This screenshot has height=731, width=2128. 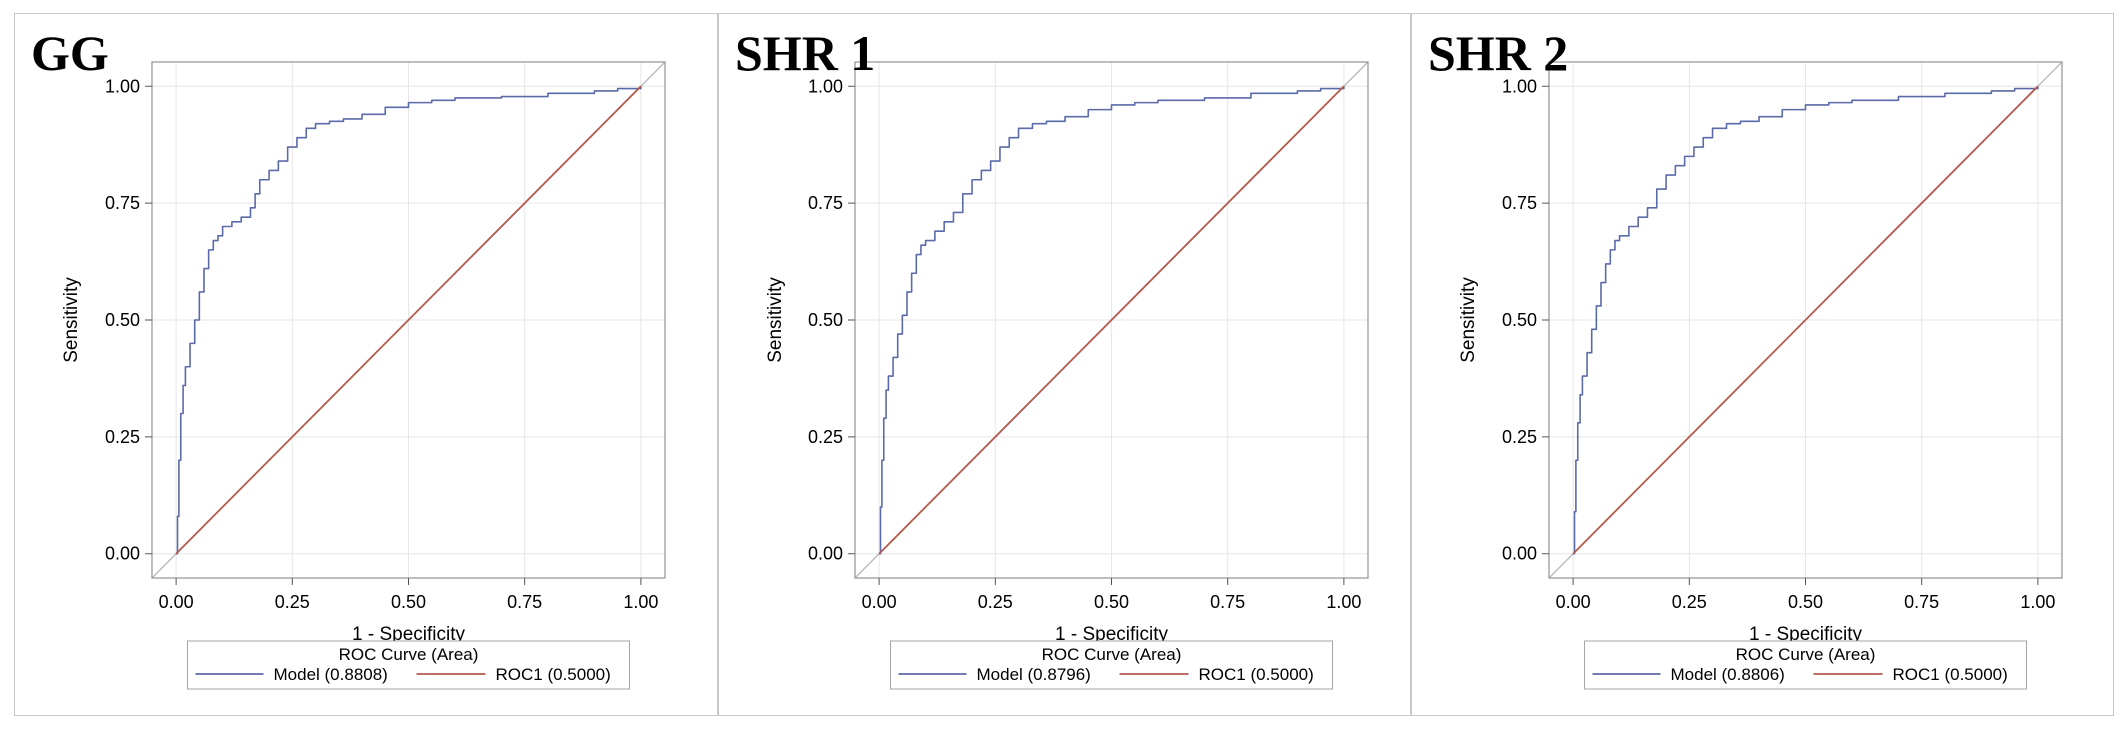 I want to click on panel-title: SHR 2, so click(x=1498, y=53).